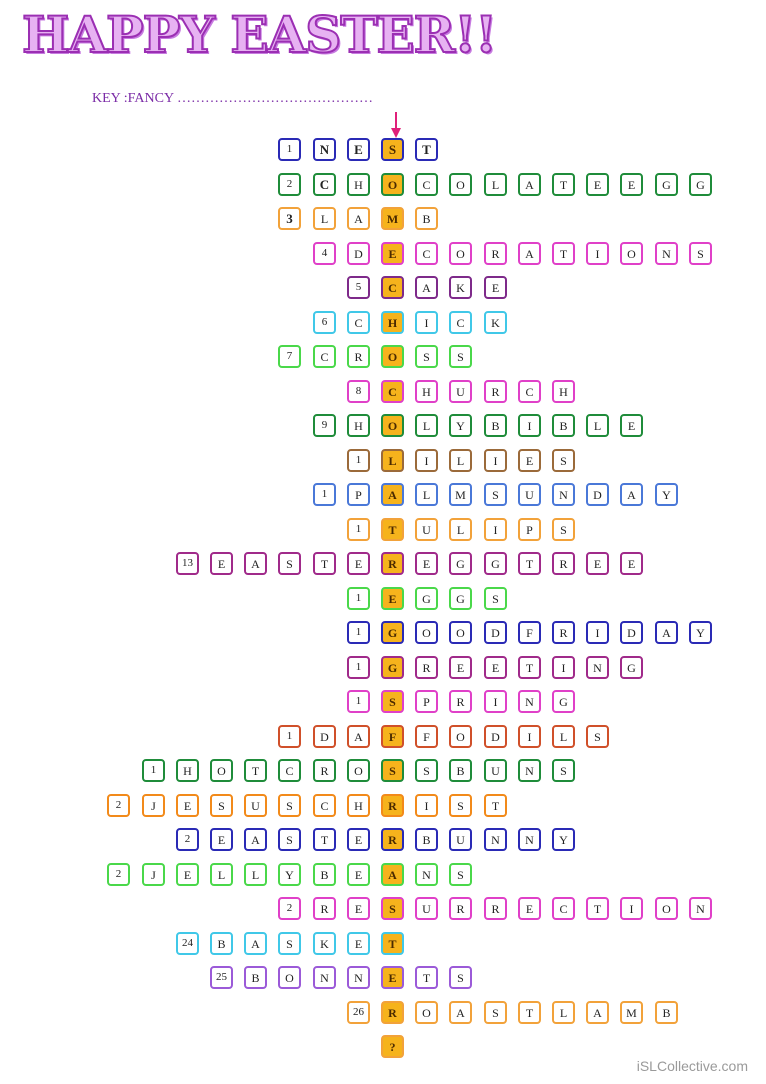 The image size is (766, 1084). I want to click on key-letter-cell: O, so click(392, 425).